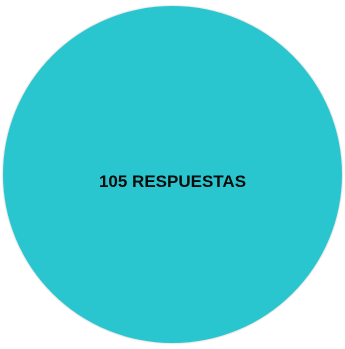 Image resolution: width=345 pixels, height=349 pixels. What do you see at coordinates (172, 181) in the screenshot?
I see `response-count-label: 105 RESPUESTAS` at bounding box center [172, 181].